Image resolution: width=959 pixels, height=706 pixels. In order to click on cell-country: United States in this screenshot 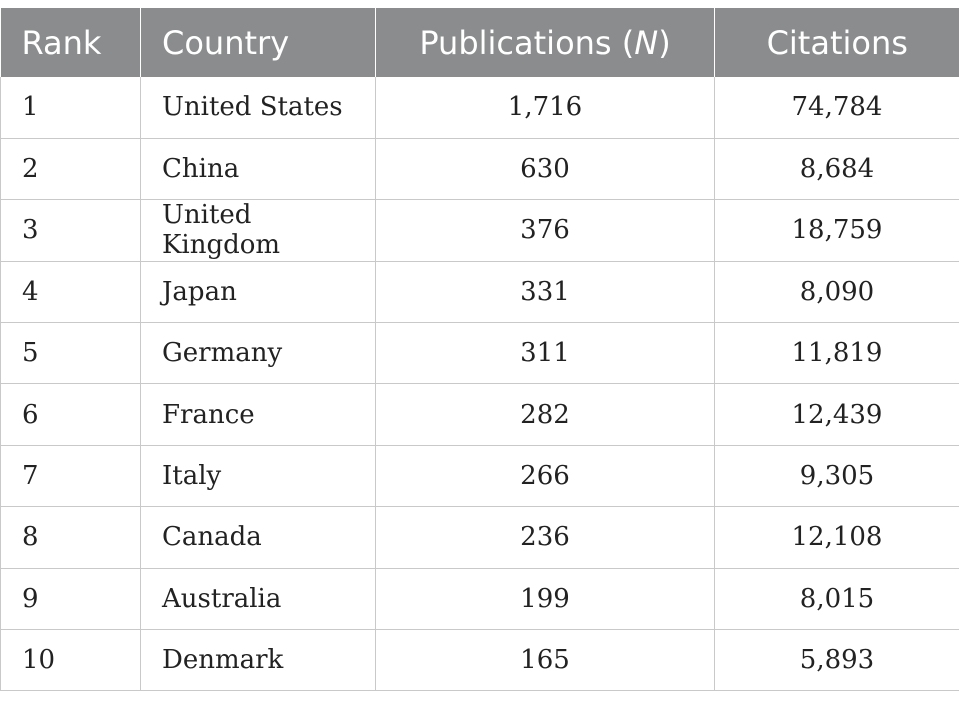, I will do `click(258, 108)`.